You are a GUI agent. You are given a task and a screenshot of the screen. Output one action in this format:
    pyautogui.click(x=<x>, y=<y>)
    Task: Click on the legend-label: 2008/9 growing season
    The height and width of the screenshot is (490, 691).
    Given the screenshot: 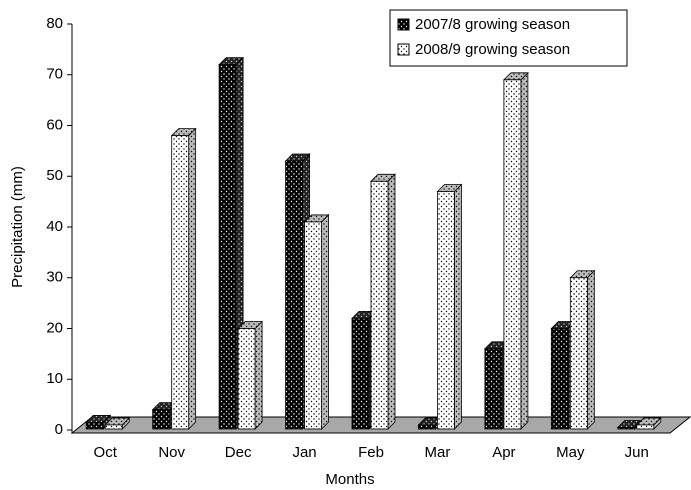 What is the action you would take?
    pyautogui.click(x=492, y=49)
    